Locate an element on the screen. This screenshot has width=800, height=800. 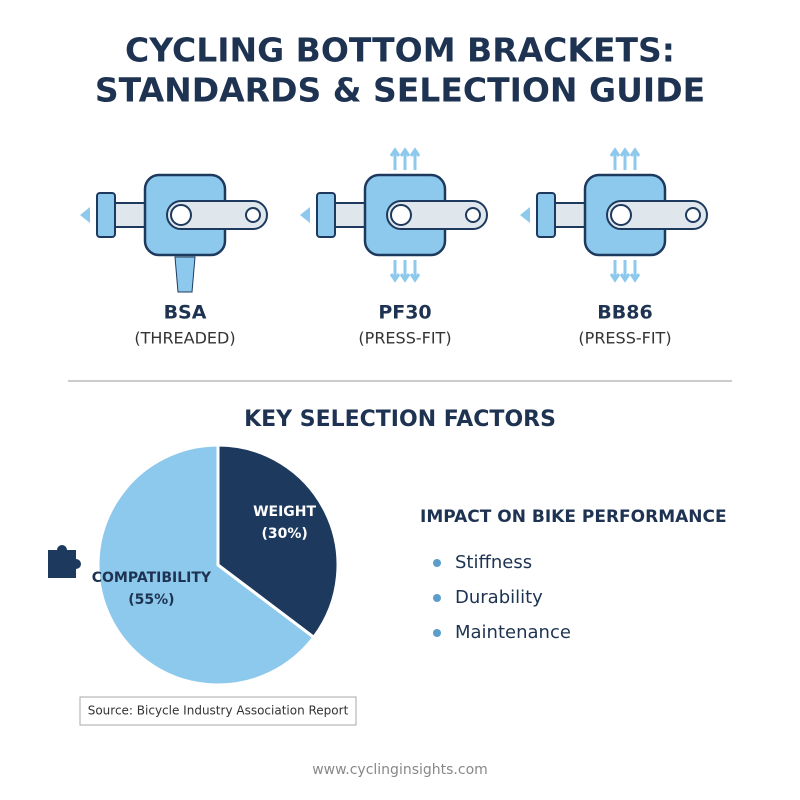
slice-value-label: (30%) is located at coordinates (284, 534).